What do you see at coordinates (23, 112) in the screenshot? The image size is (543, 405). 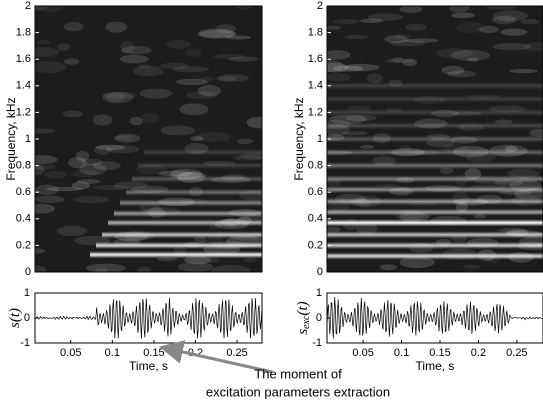 I see `y-tick-label: 1.2` at bounding box center [23, 112].